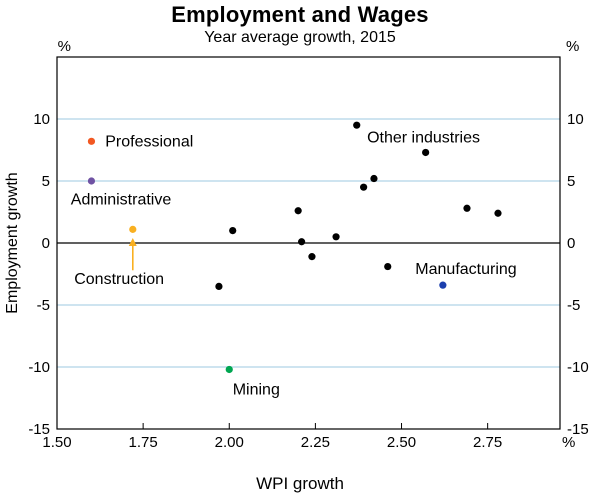  Describe the element at coordinates (300, 14) in the screenshot. I see `chart-title: Employment and Wages` at that location.